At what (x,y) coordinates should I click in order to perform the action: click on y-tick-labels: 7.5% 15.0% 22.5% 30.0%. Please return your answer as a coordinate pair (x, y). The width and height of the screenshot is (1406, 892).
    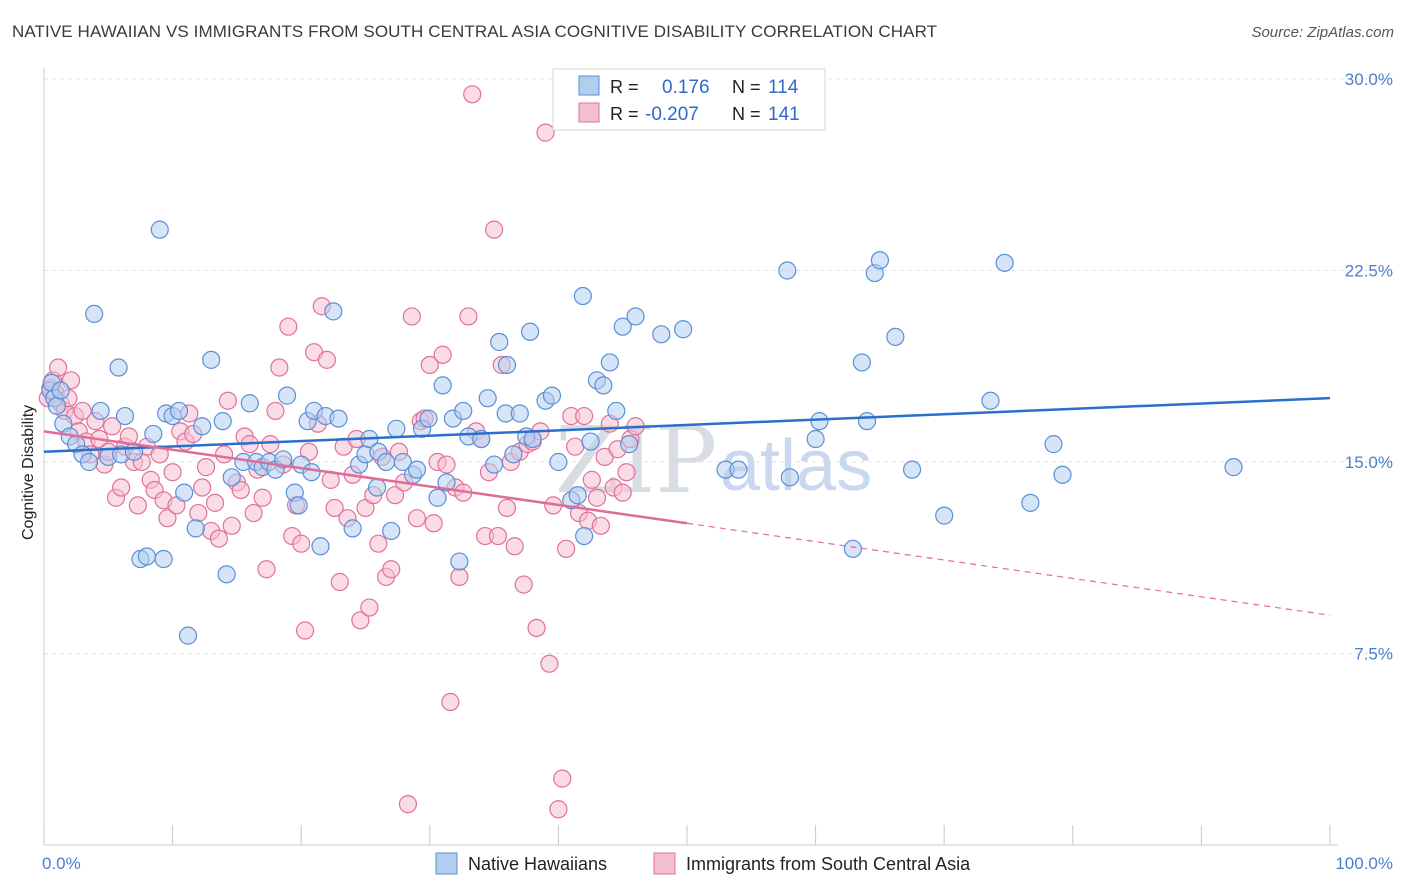
    Looking at the image, I should click on (1369, 367).